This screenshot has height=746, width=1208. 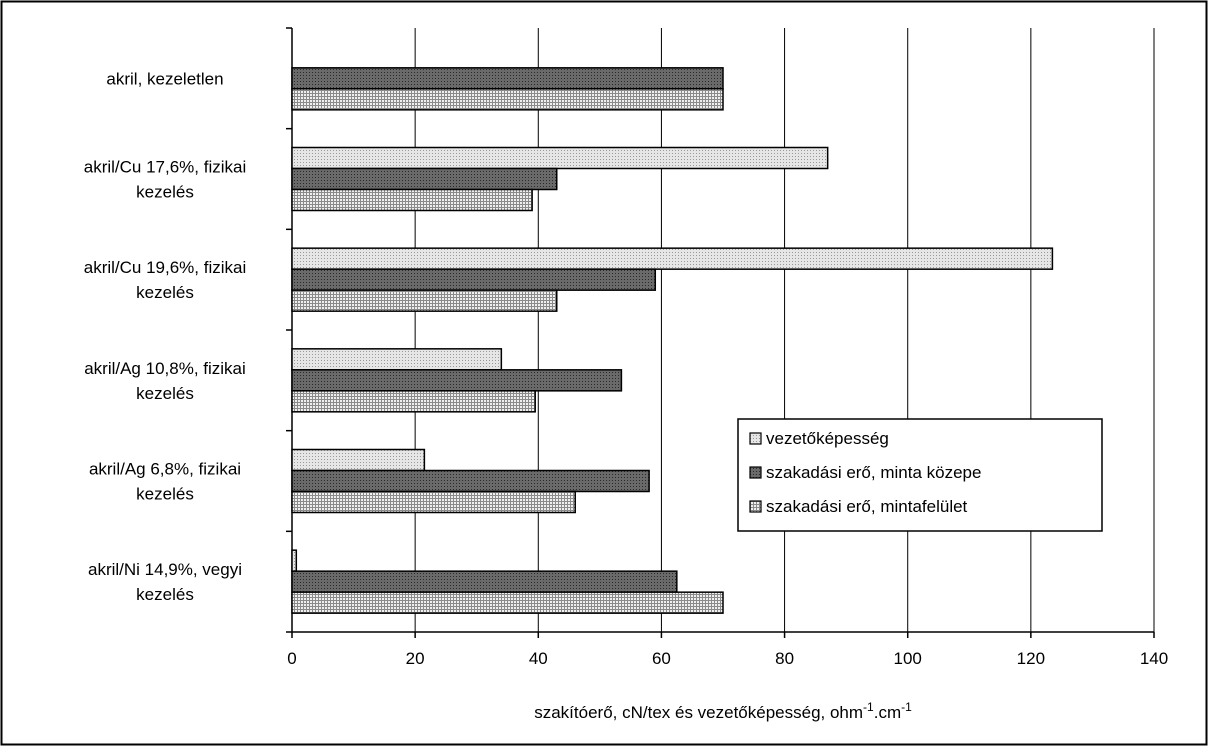 I want to click on x-tick-label: 60, so click(x=661, y=658).